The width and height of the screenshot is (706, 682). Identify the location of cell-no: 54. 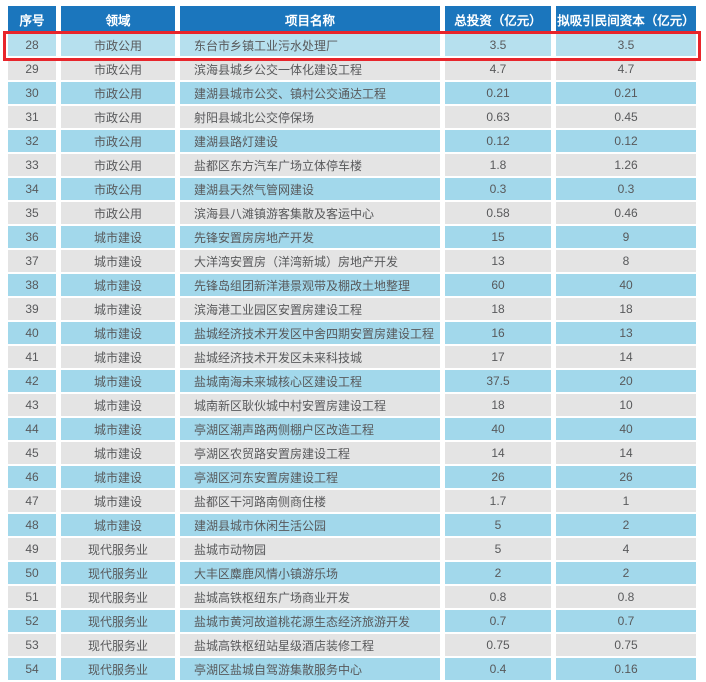
(32, 669).